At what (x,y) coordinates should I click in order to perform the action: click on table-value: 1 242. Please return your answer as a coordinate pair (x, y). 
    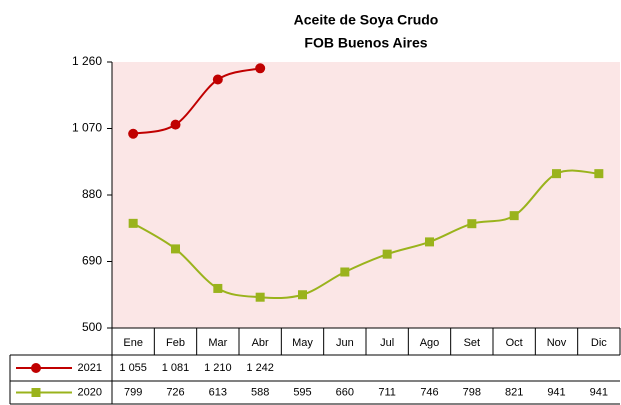
    Looking at the image, I should click on (260, 368).